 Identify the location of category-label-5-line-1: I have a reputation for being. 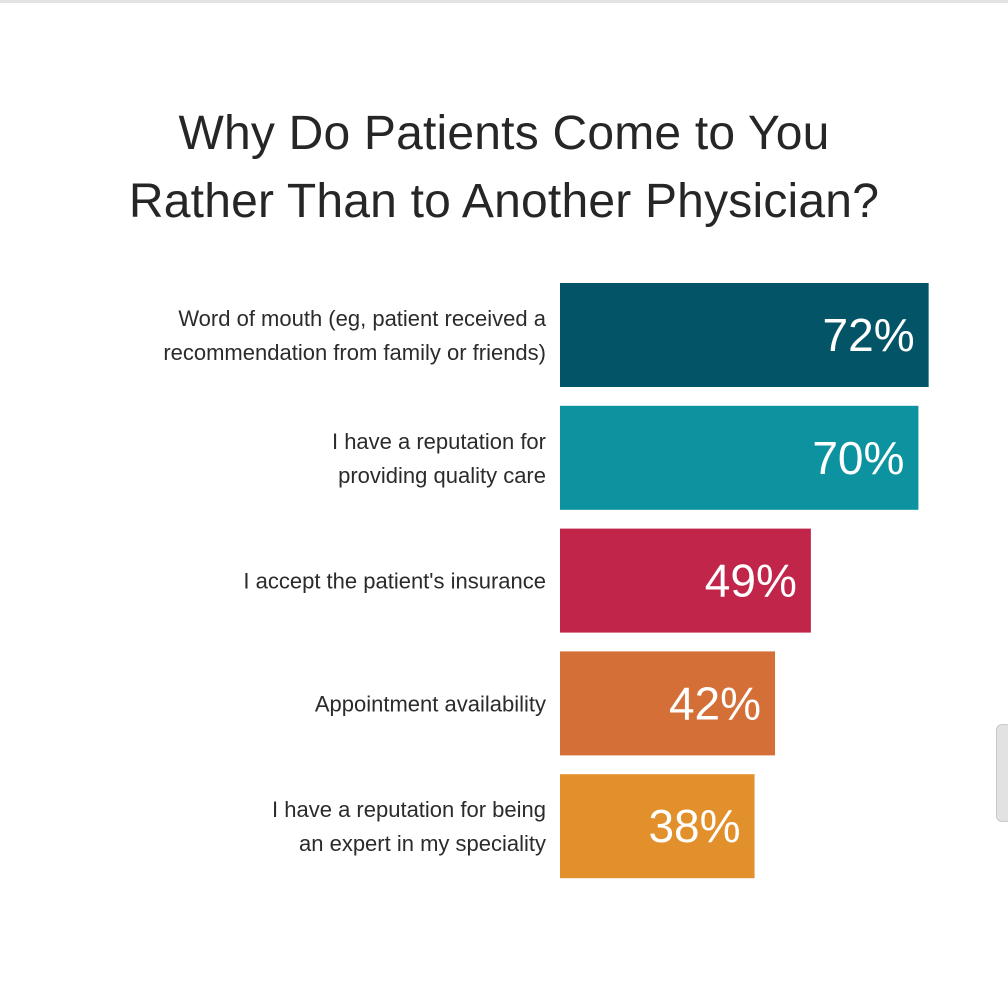
(409, 809).